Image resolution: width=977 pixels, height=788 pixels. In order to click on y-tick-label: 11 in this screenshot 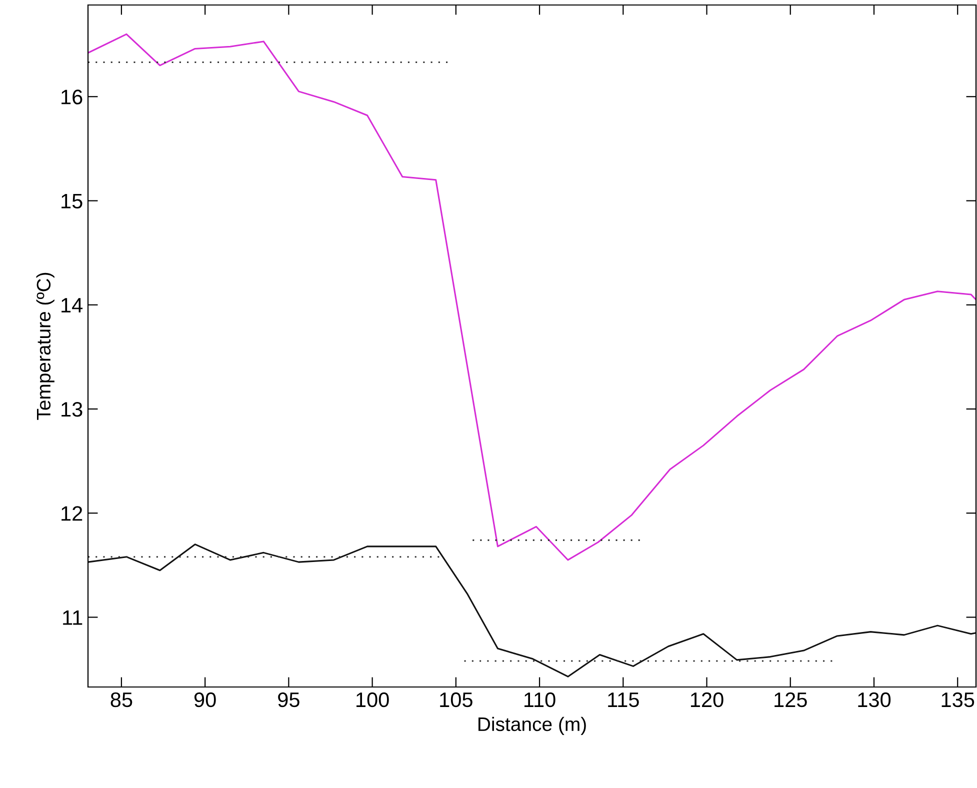, I will do `click(72, 617)`.